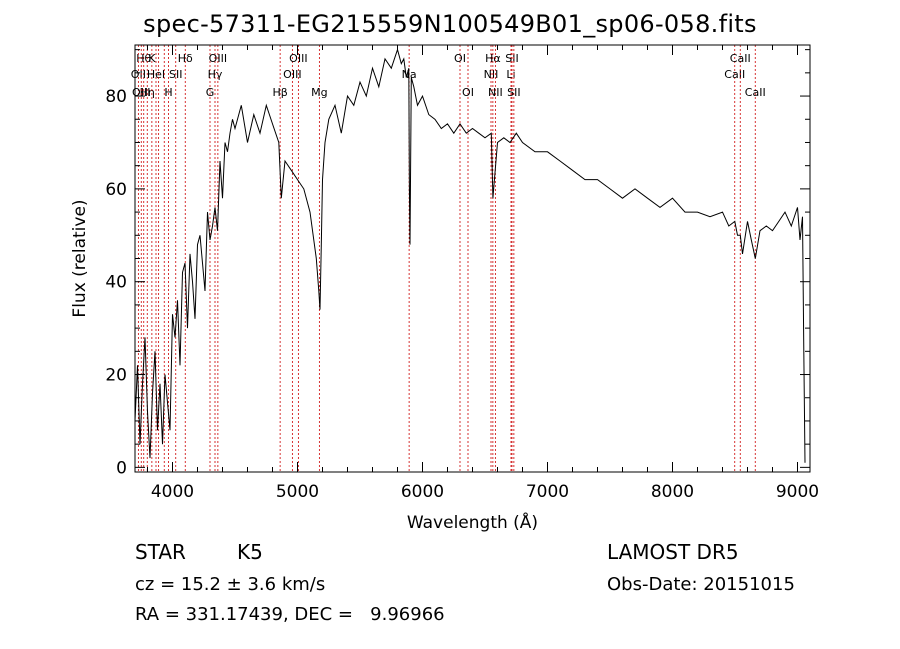  What do you see at coordinates (230, 584) in the screenshot?
I see `redshift-velocity: cz = 15.2 ± 3.6 km/s` at bounding box center [230, 584].